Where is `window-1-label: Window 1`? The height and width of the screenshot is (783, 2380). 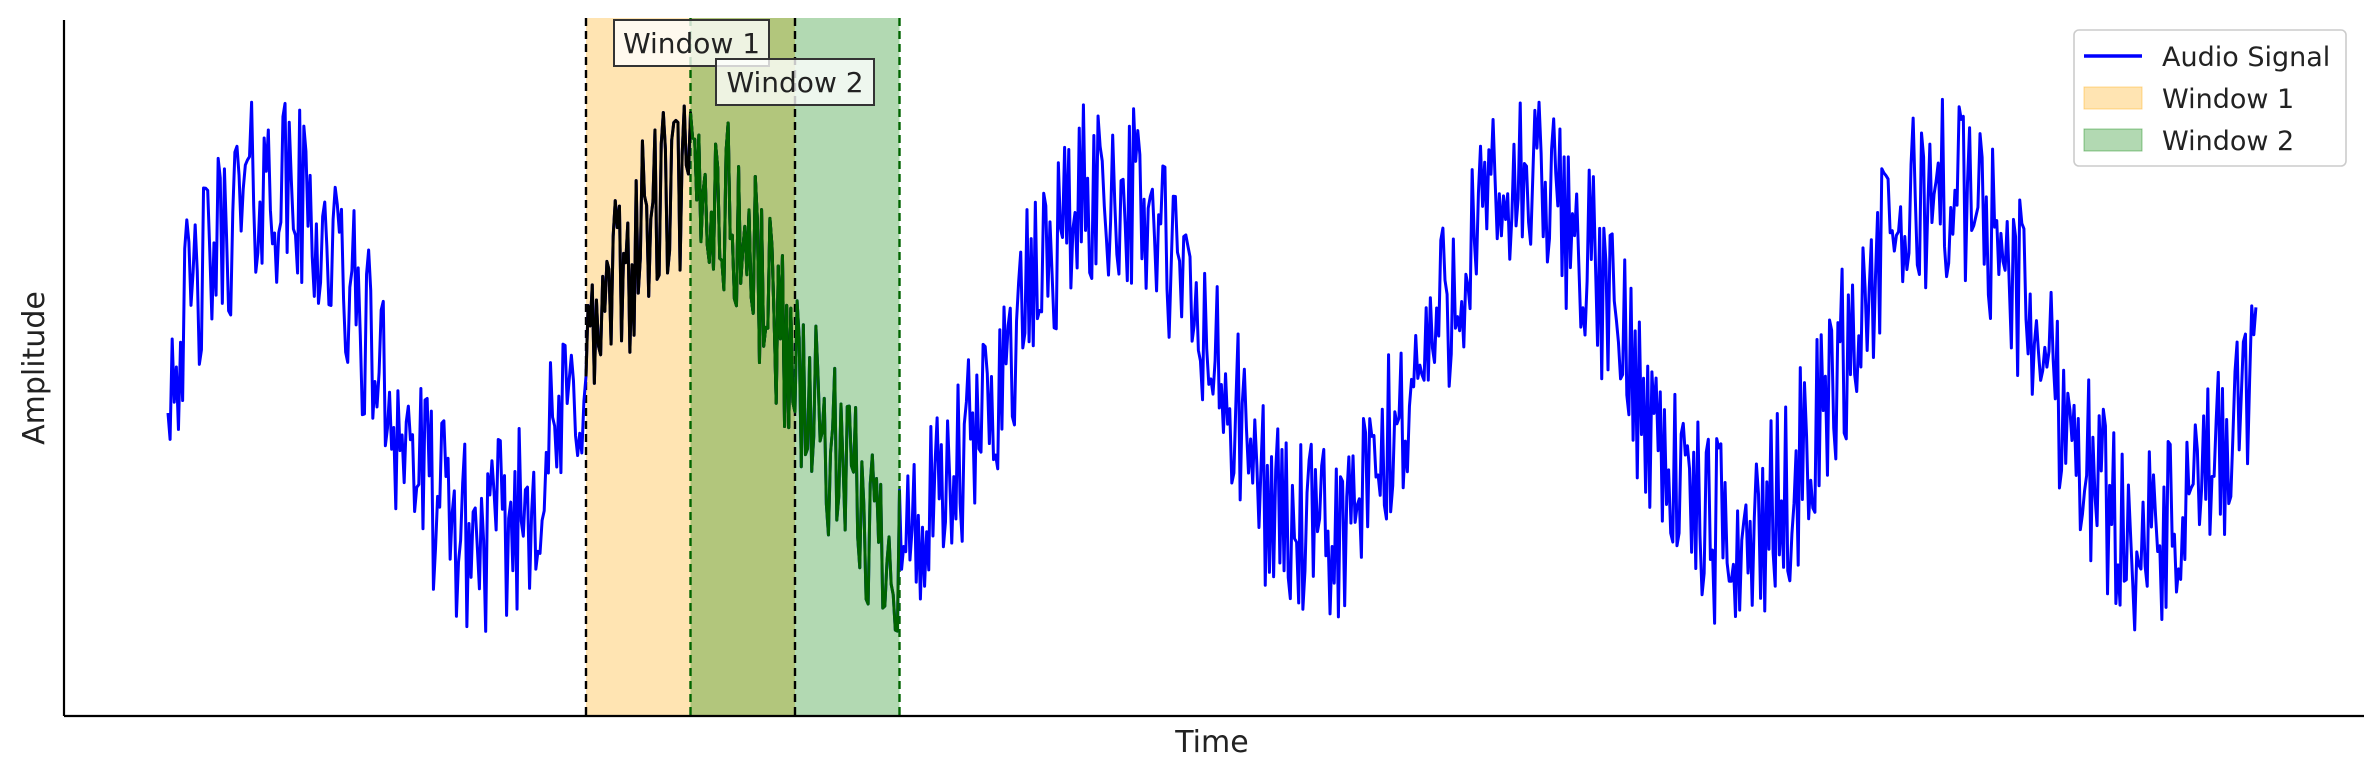 window-1-label: Window 1 is located at coordinates (691, 43).